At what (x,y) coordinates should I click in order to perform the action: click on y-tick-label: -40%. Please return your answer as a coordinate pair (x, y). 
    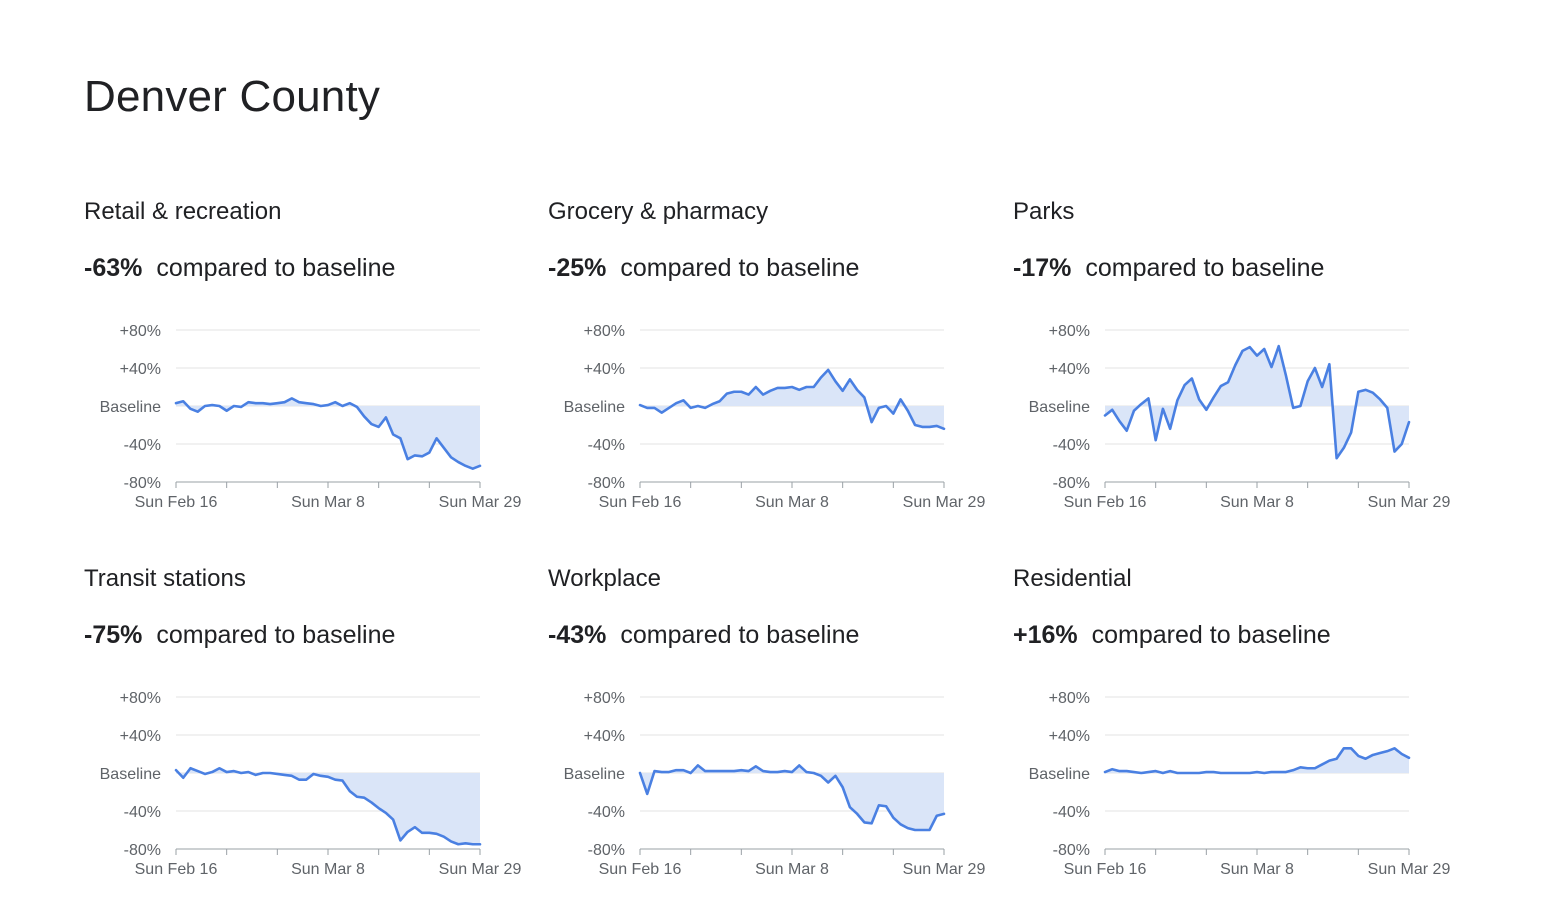
    Looking at the image, I should click on (606, 445).